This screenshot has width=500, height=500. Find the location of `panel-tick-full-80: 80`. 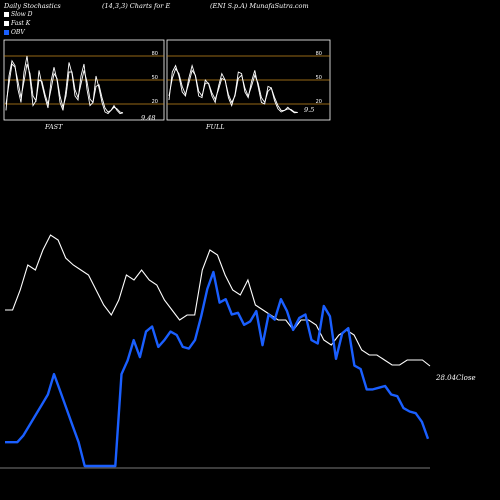

panel-tick-full-80: 80 is located at coordinates (319, 54).